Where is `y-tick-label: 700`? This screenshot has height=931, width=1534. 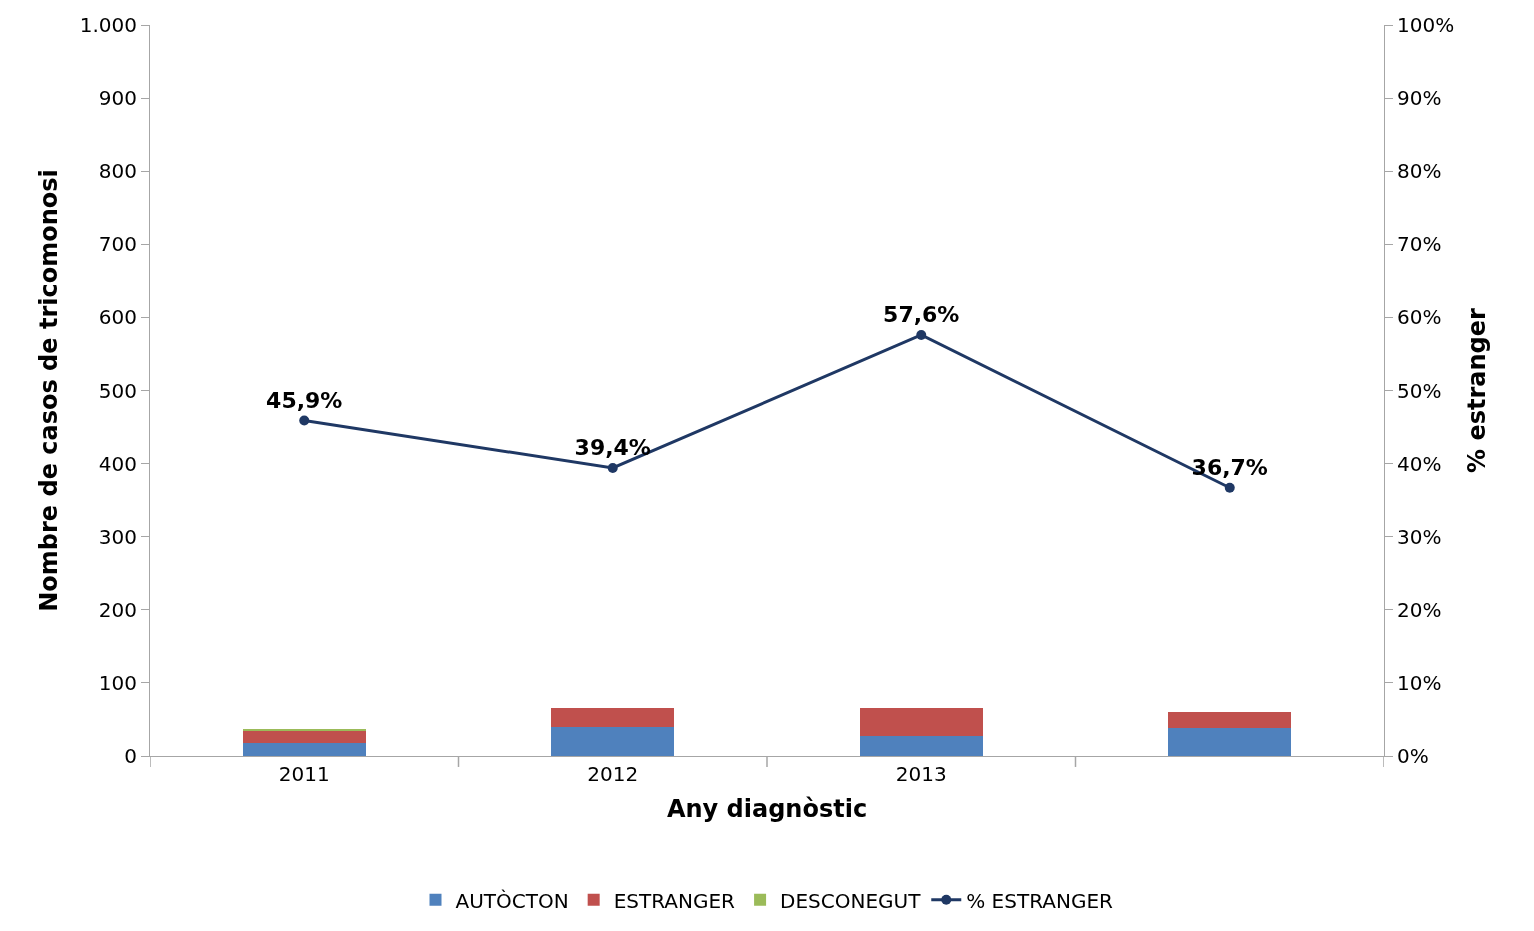
y-tick-label: 700 is located at coordinates (117, 244).